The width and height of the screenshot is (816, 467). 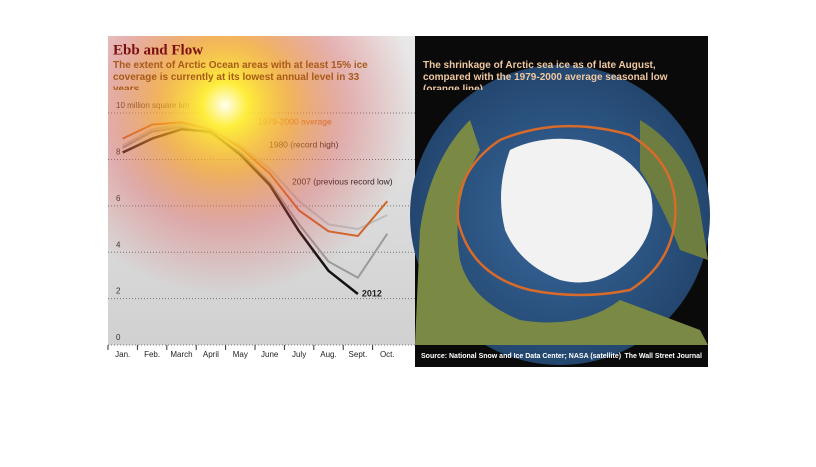 I want to click on y-tick-label: 10 million square km, so click(x=153, y=105).